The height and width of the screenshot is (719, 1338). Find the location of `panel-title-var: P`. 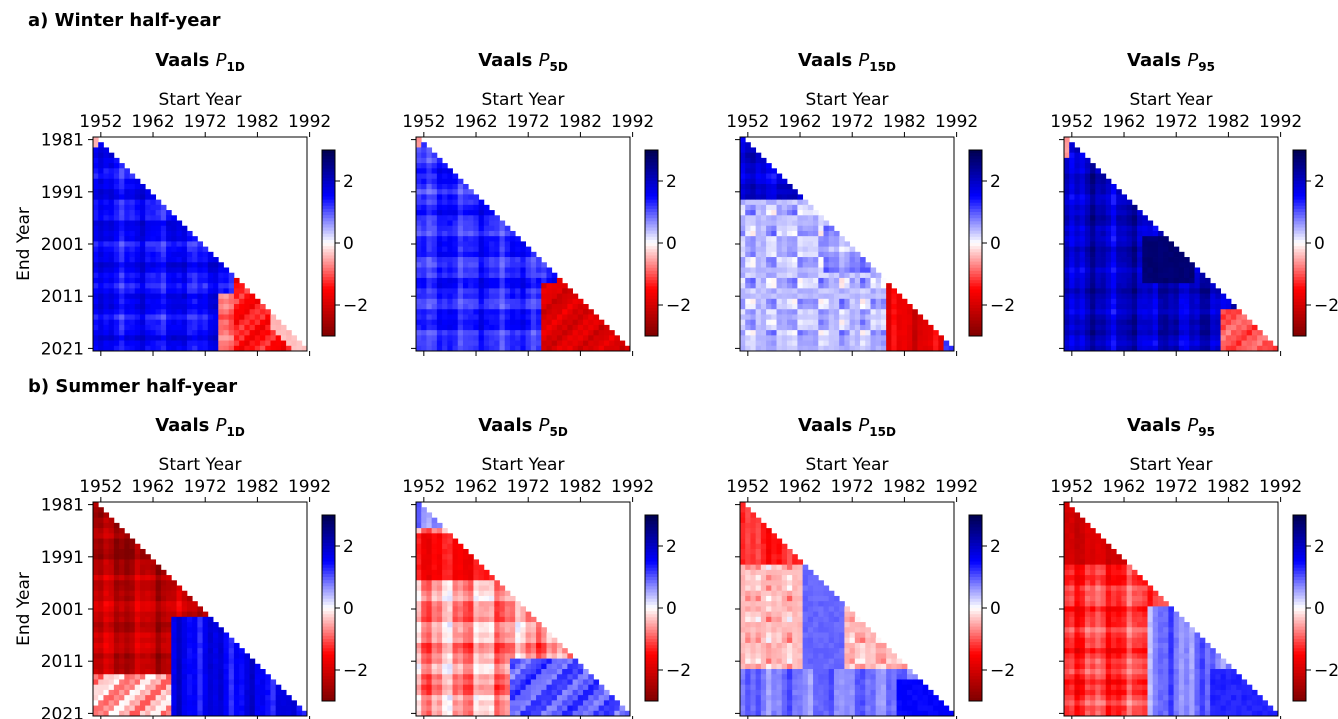

panel-title-var: P is located at coordinates (1192, 60).